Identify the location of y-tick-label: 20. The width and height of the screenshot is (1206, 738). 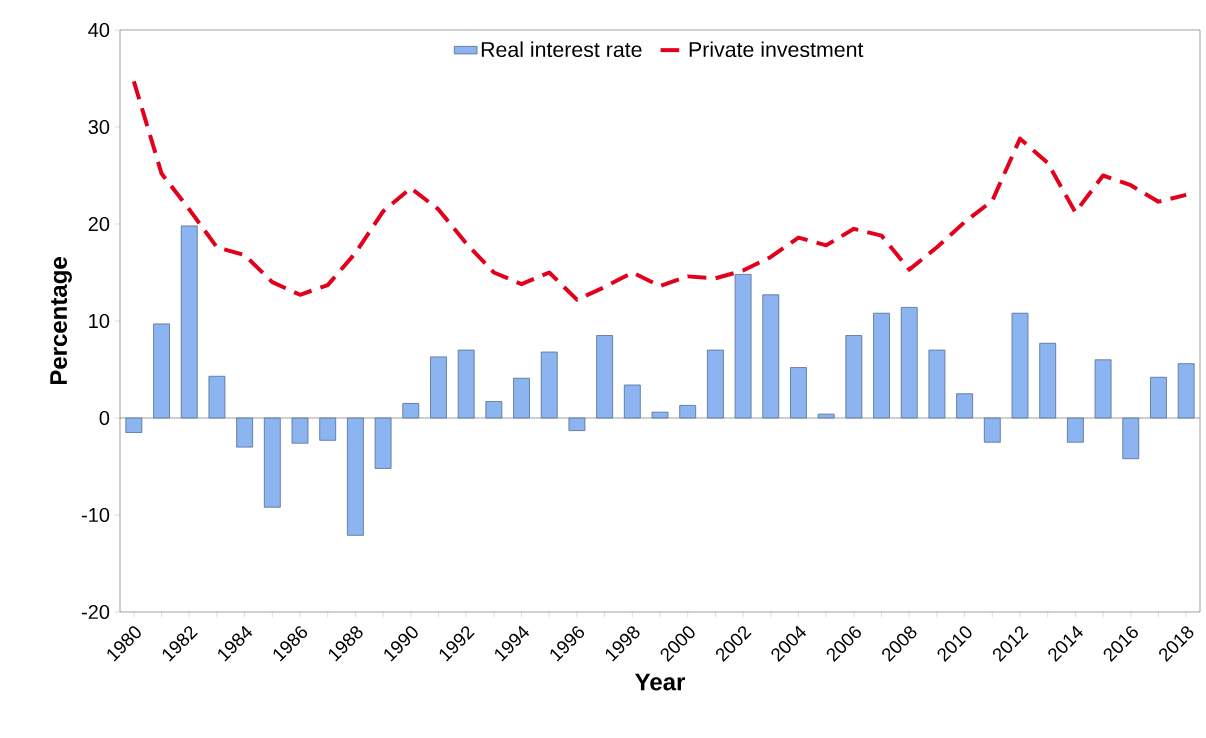
(99, 224).